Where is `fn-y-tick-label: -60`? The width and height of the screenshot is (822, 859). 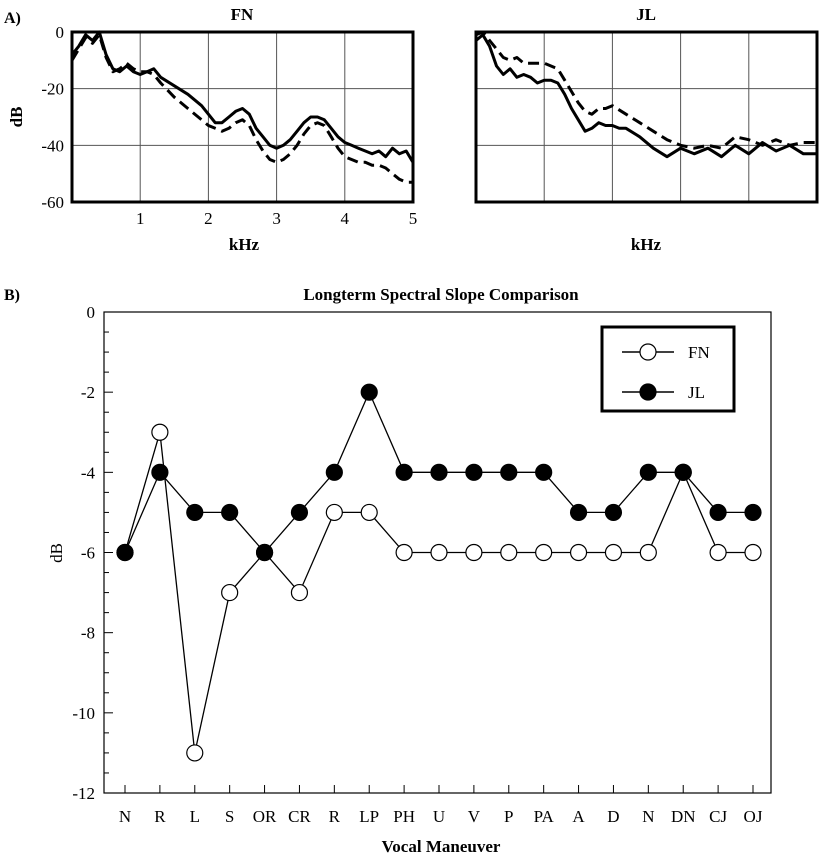 fn-y-tick-label: -60 is located at coordinates (52, 202).